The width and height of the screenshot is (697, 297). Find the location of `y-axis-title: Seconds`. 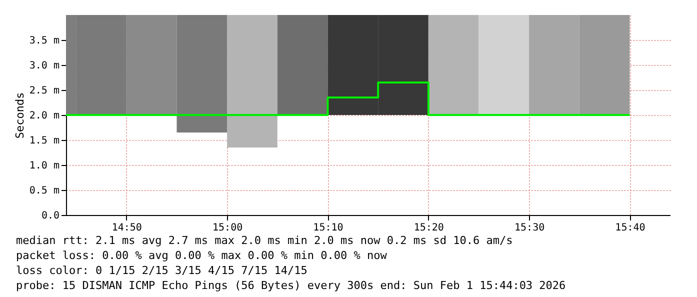

y-axis-title: Seconds is located at coordinates (19, 115).